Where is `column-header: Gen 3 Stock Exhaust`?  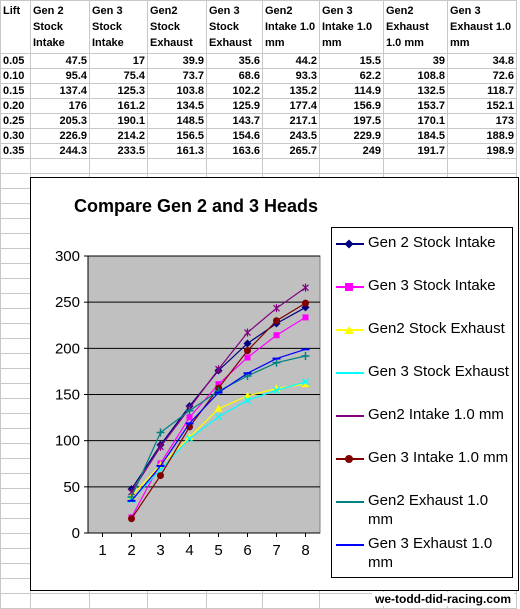 column-header: Gen 3 Stock Exhaust is located at coordinates (234, 27).